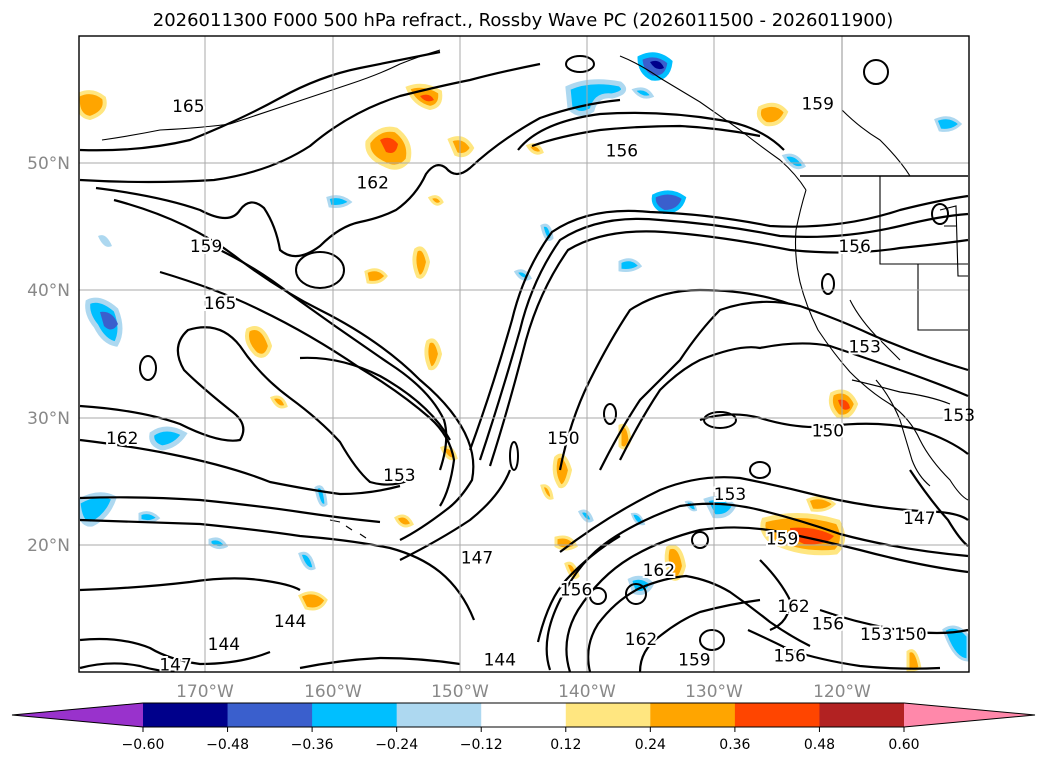 The width and height of the screenshot is (1047, 765). Describe the element at coordinates (48, 355) in the screenshot. I see `y-axis: 50°N 40°N 30°N 20°N` at that location.